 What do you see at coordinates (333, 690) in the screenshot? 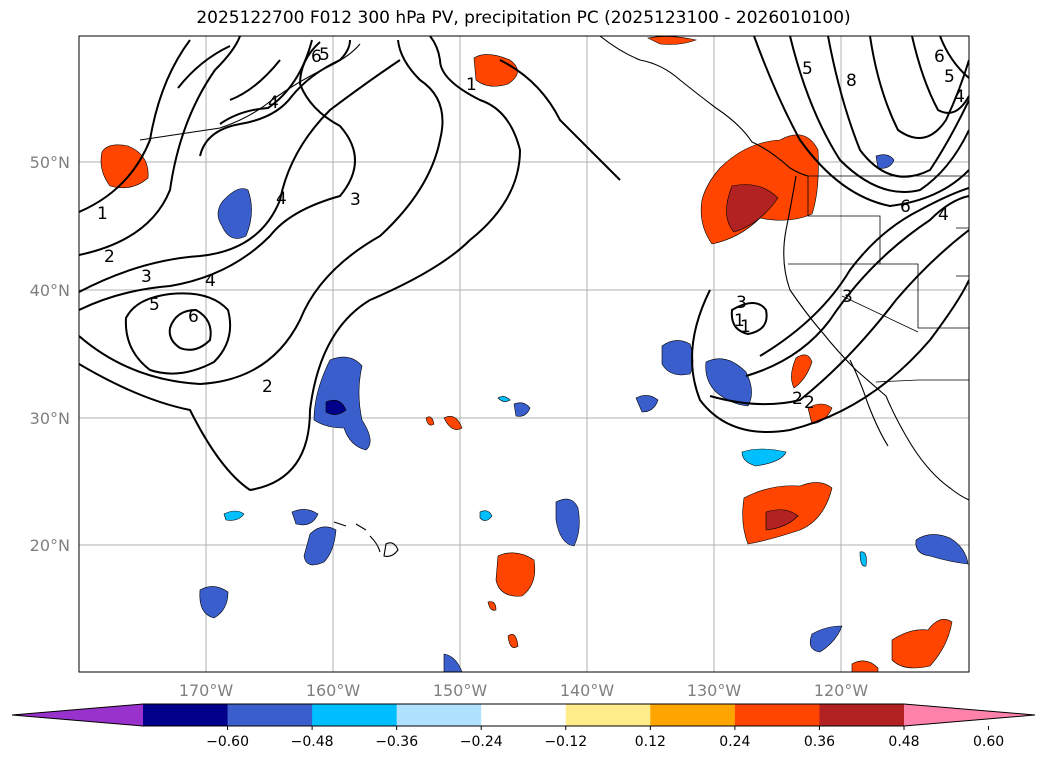
I see `lon-label: 160°W` at bounding box center [333, 690].